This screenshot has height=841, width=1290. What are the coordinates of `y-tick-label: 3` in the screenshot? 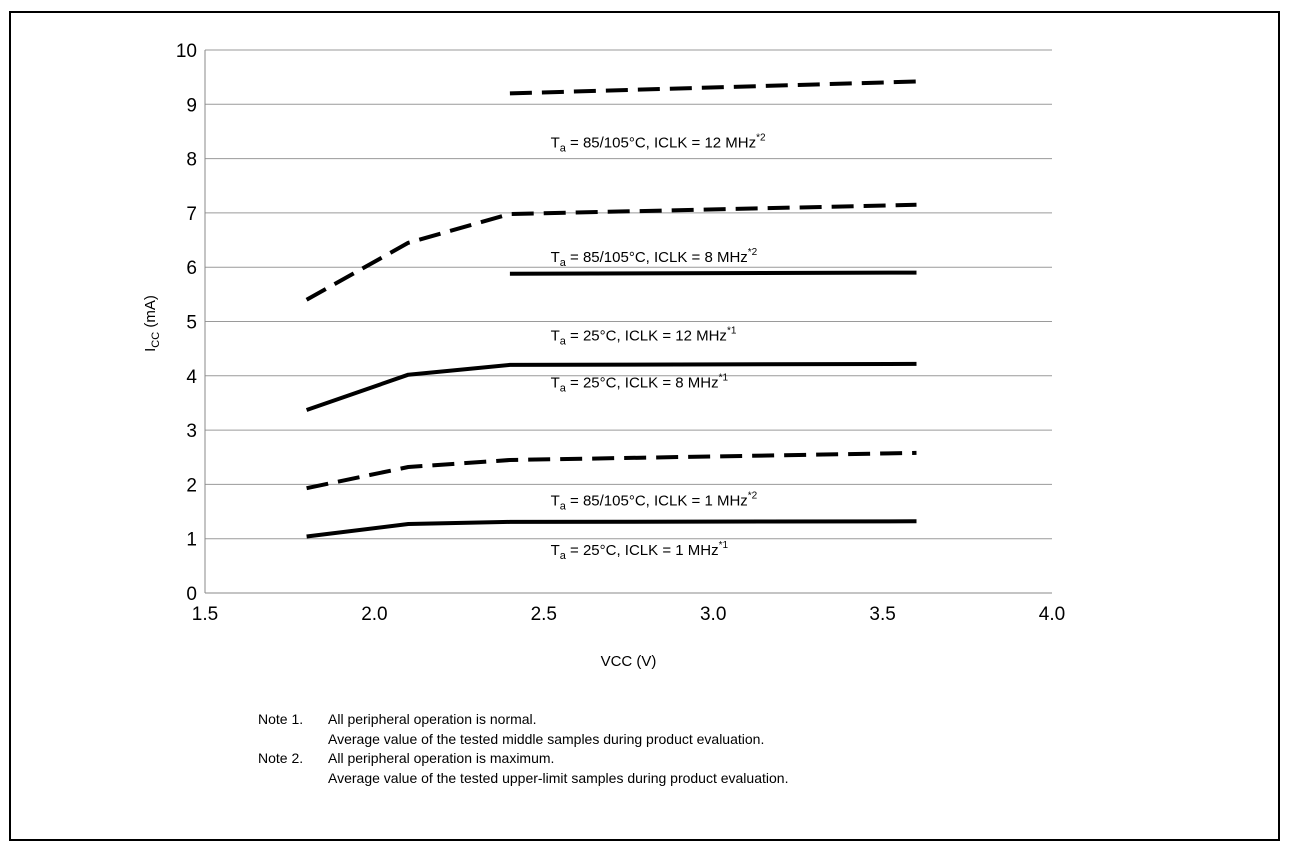 It's located at (191, 431).